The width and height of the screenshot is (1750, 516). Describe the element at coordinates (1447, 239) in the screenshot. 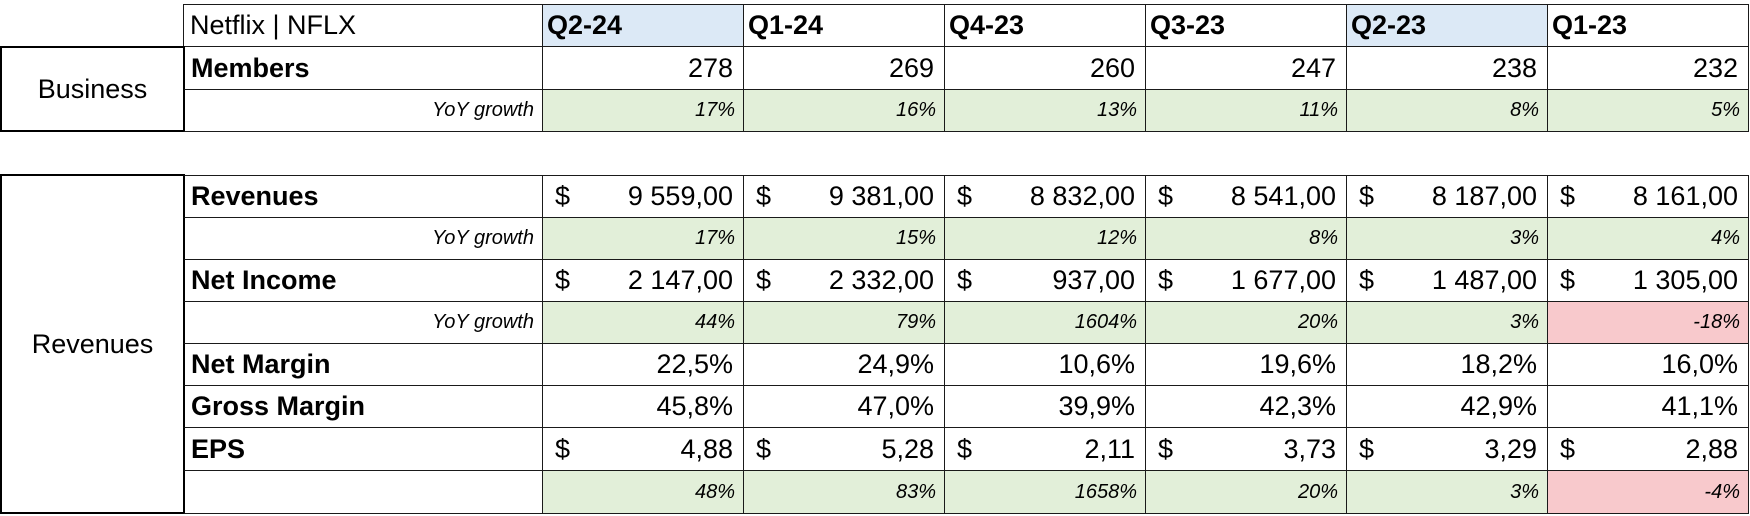

I see `revenues-yoy-value: 3%` at that location.